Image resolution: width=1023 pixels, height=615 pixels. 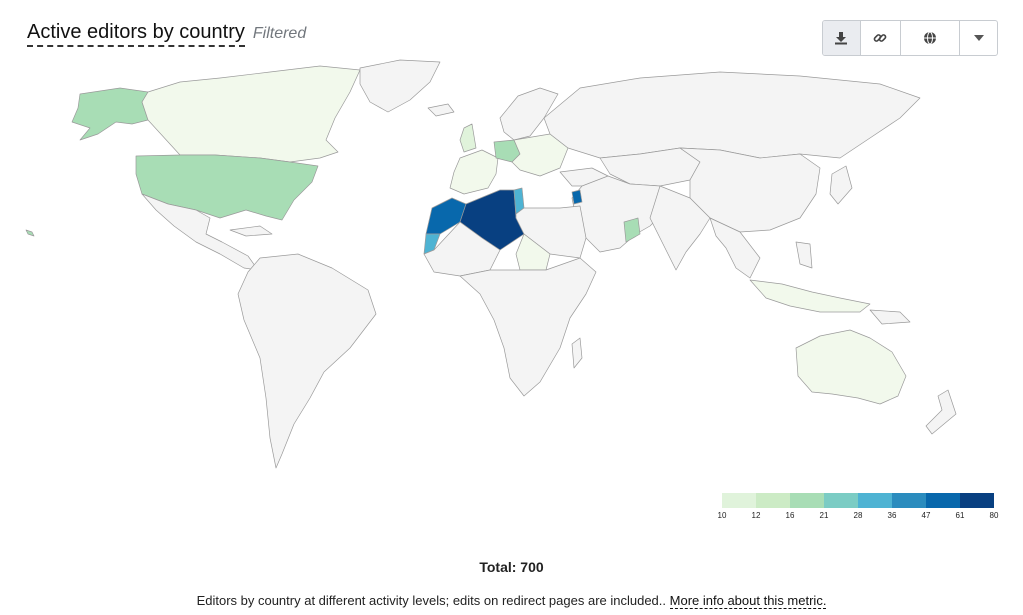 What do you see at coordinates (851, 367) in the screenshot?
I see `country-australia` at bounding box center [851, 367].